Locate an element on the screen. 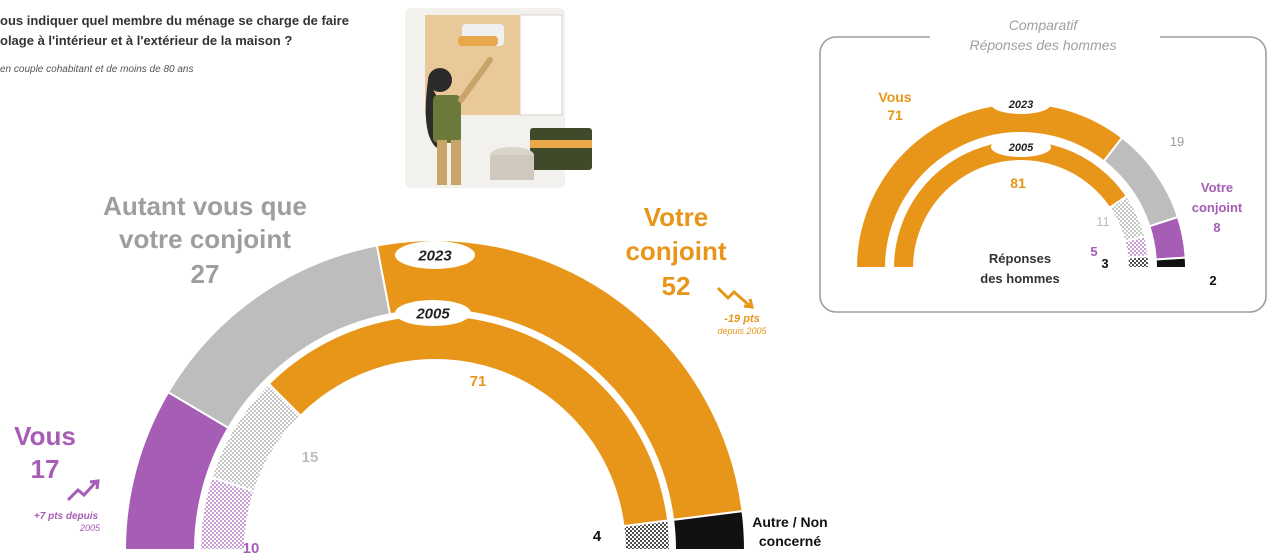 The image size is (1277, 559). inset-2005-slice-autre is located at coordinates (1138, 261).